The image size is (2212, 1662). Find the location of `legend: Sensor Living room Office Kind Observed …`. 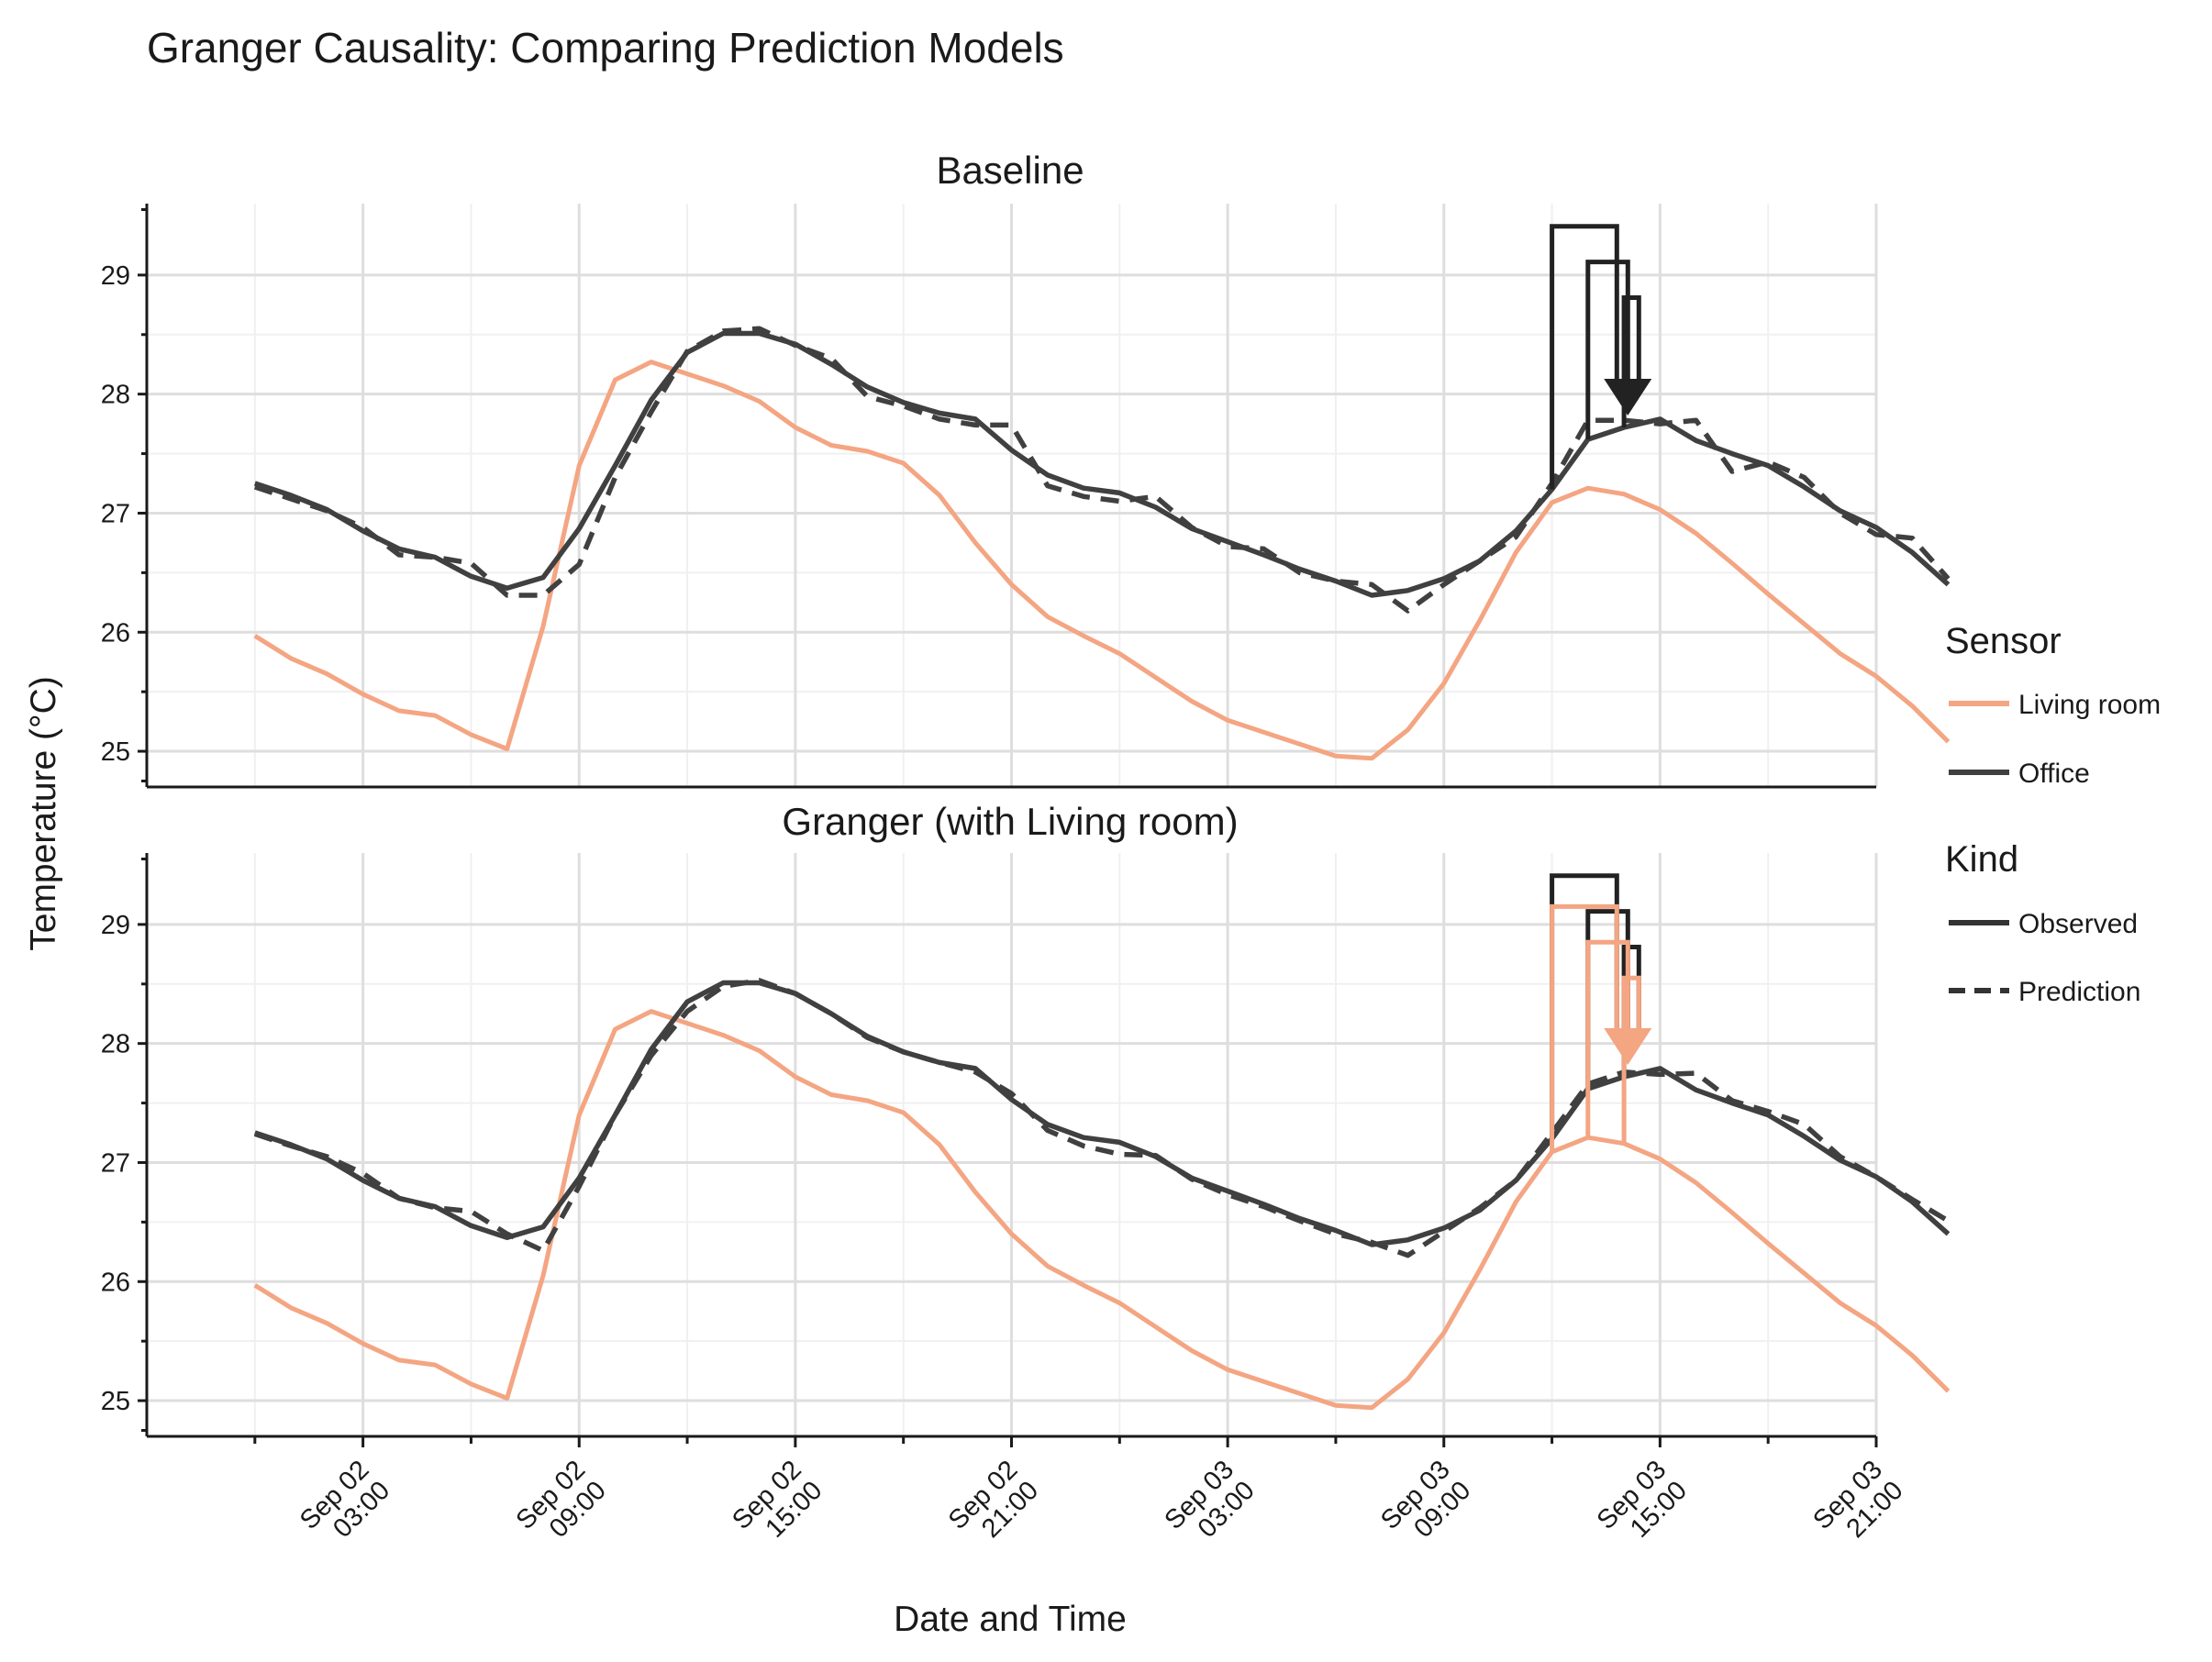

legend: Sensor Living room Office Kind Observed … is located at coordinates (2053, 814).